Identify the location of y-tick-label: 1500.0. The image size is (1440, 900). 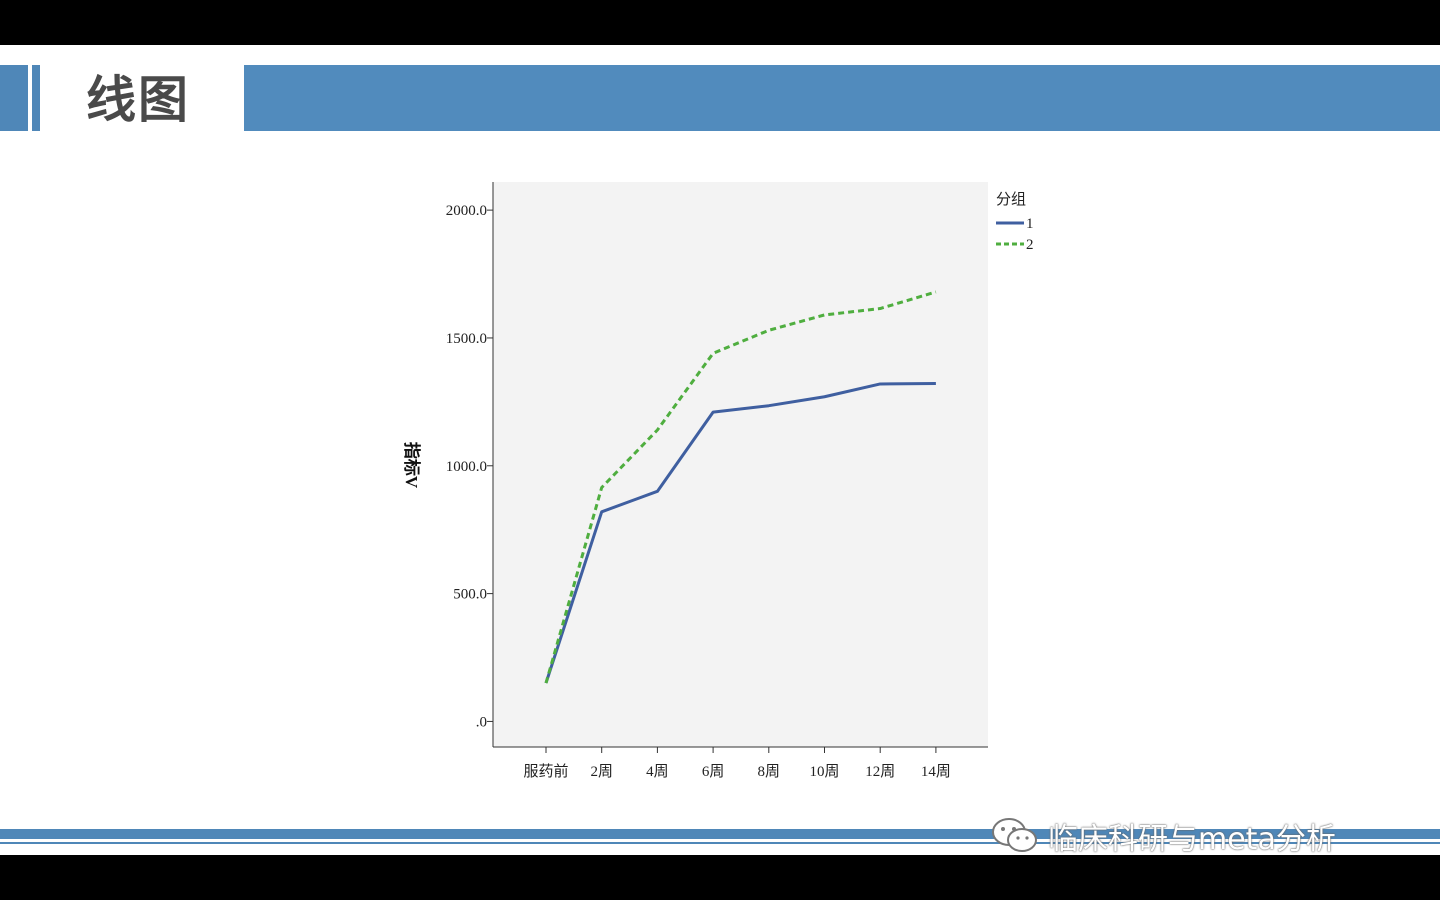
(466, 339).